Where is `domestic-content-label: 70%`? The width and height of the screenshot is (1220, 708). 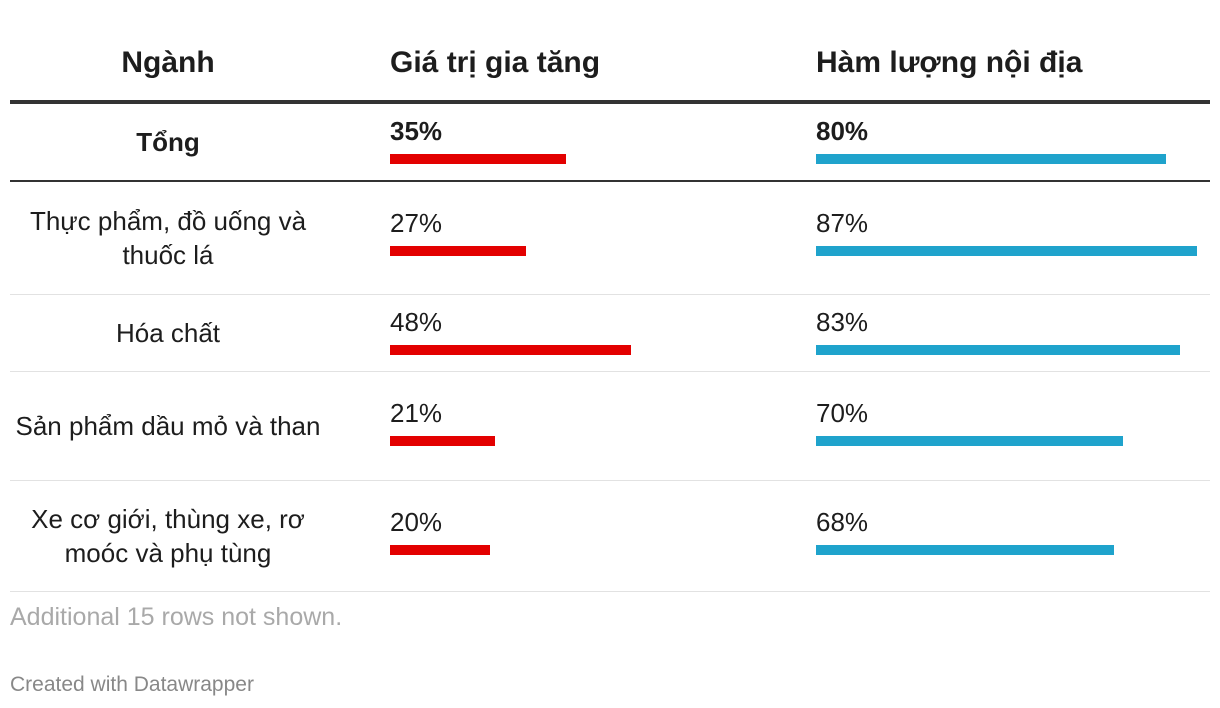 domestic-content-label: 70% is located at coordinates (842, 413).